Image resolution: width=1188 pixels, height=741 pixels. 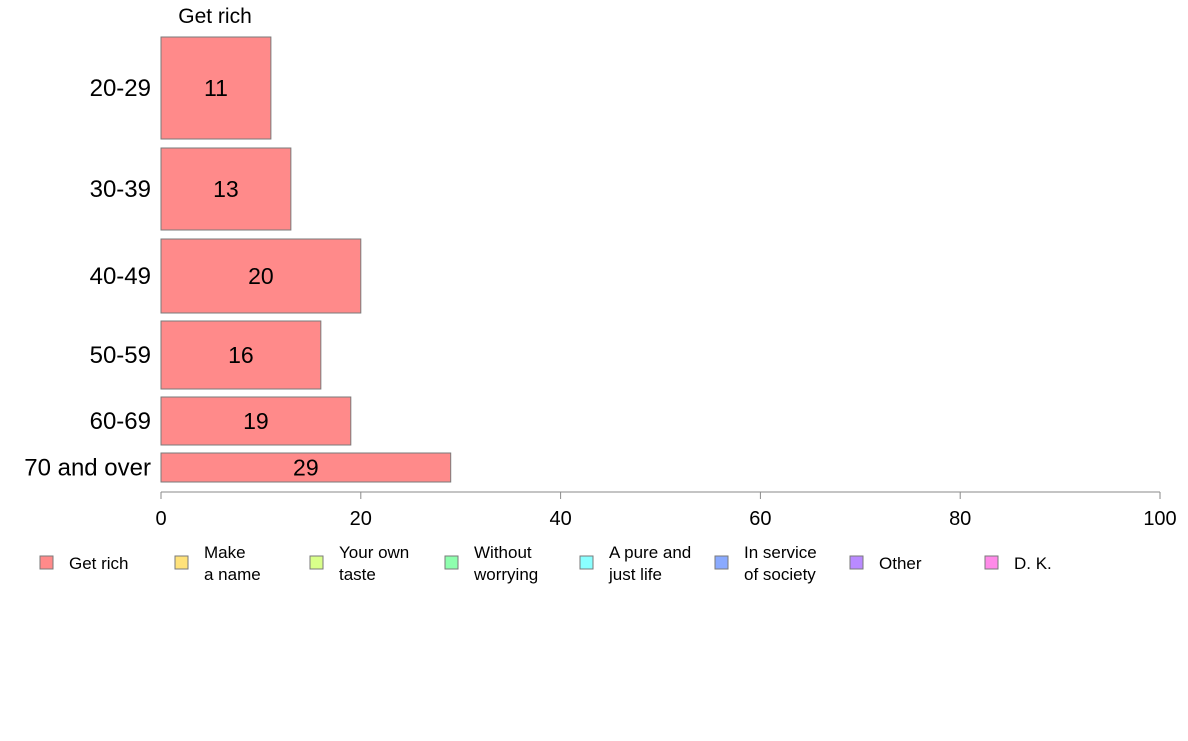 What do you see at coordinates (215, 16) in the screenshot?
I see `panel-title: Get rich` at bounding box center [215, 16].